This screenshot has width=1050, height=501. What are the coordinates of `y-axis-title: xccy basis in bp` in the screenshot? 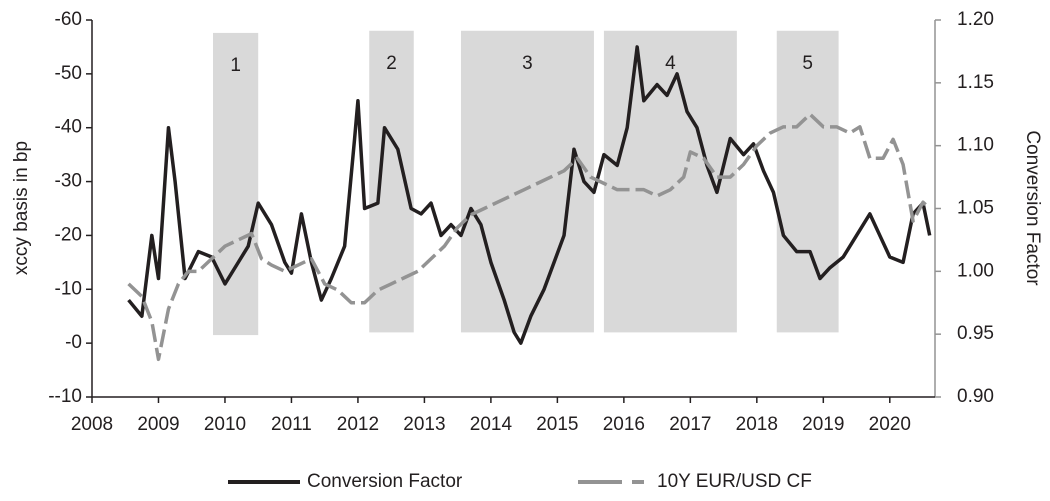 It's located at (21, 208).